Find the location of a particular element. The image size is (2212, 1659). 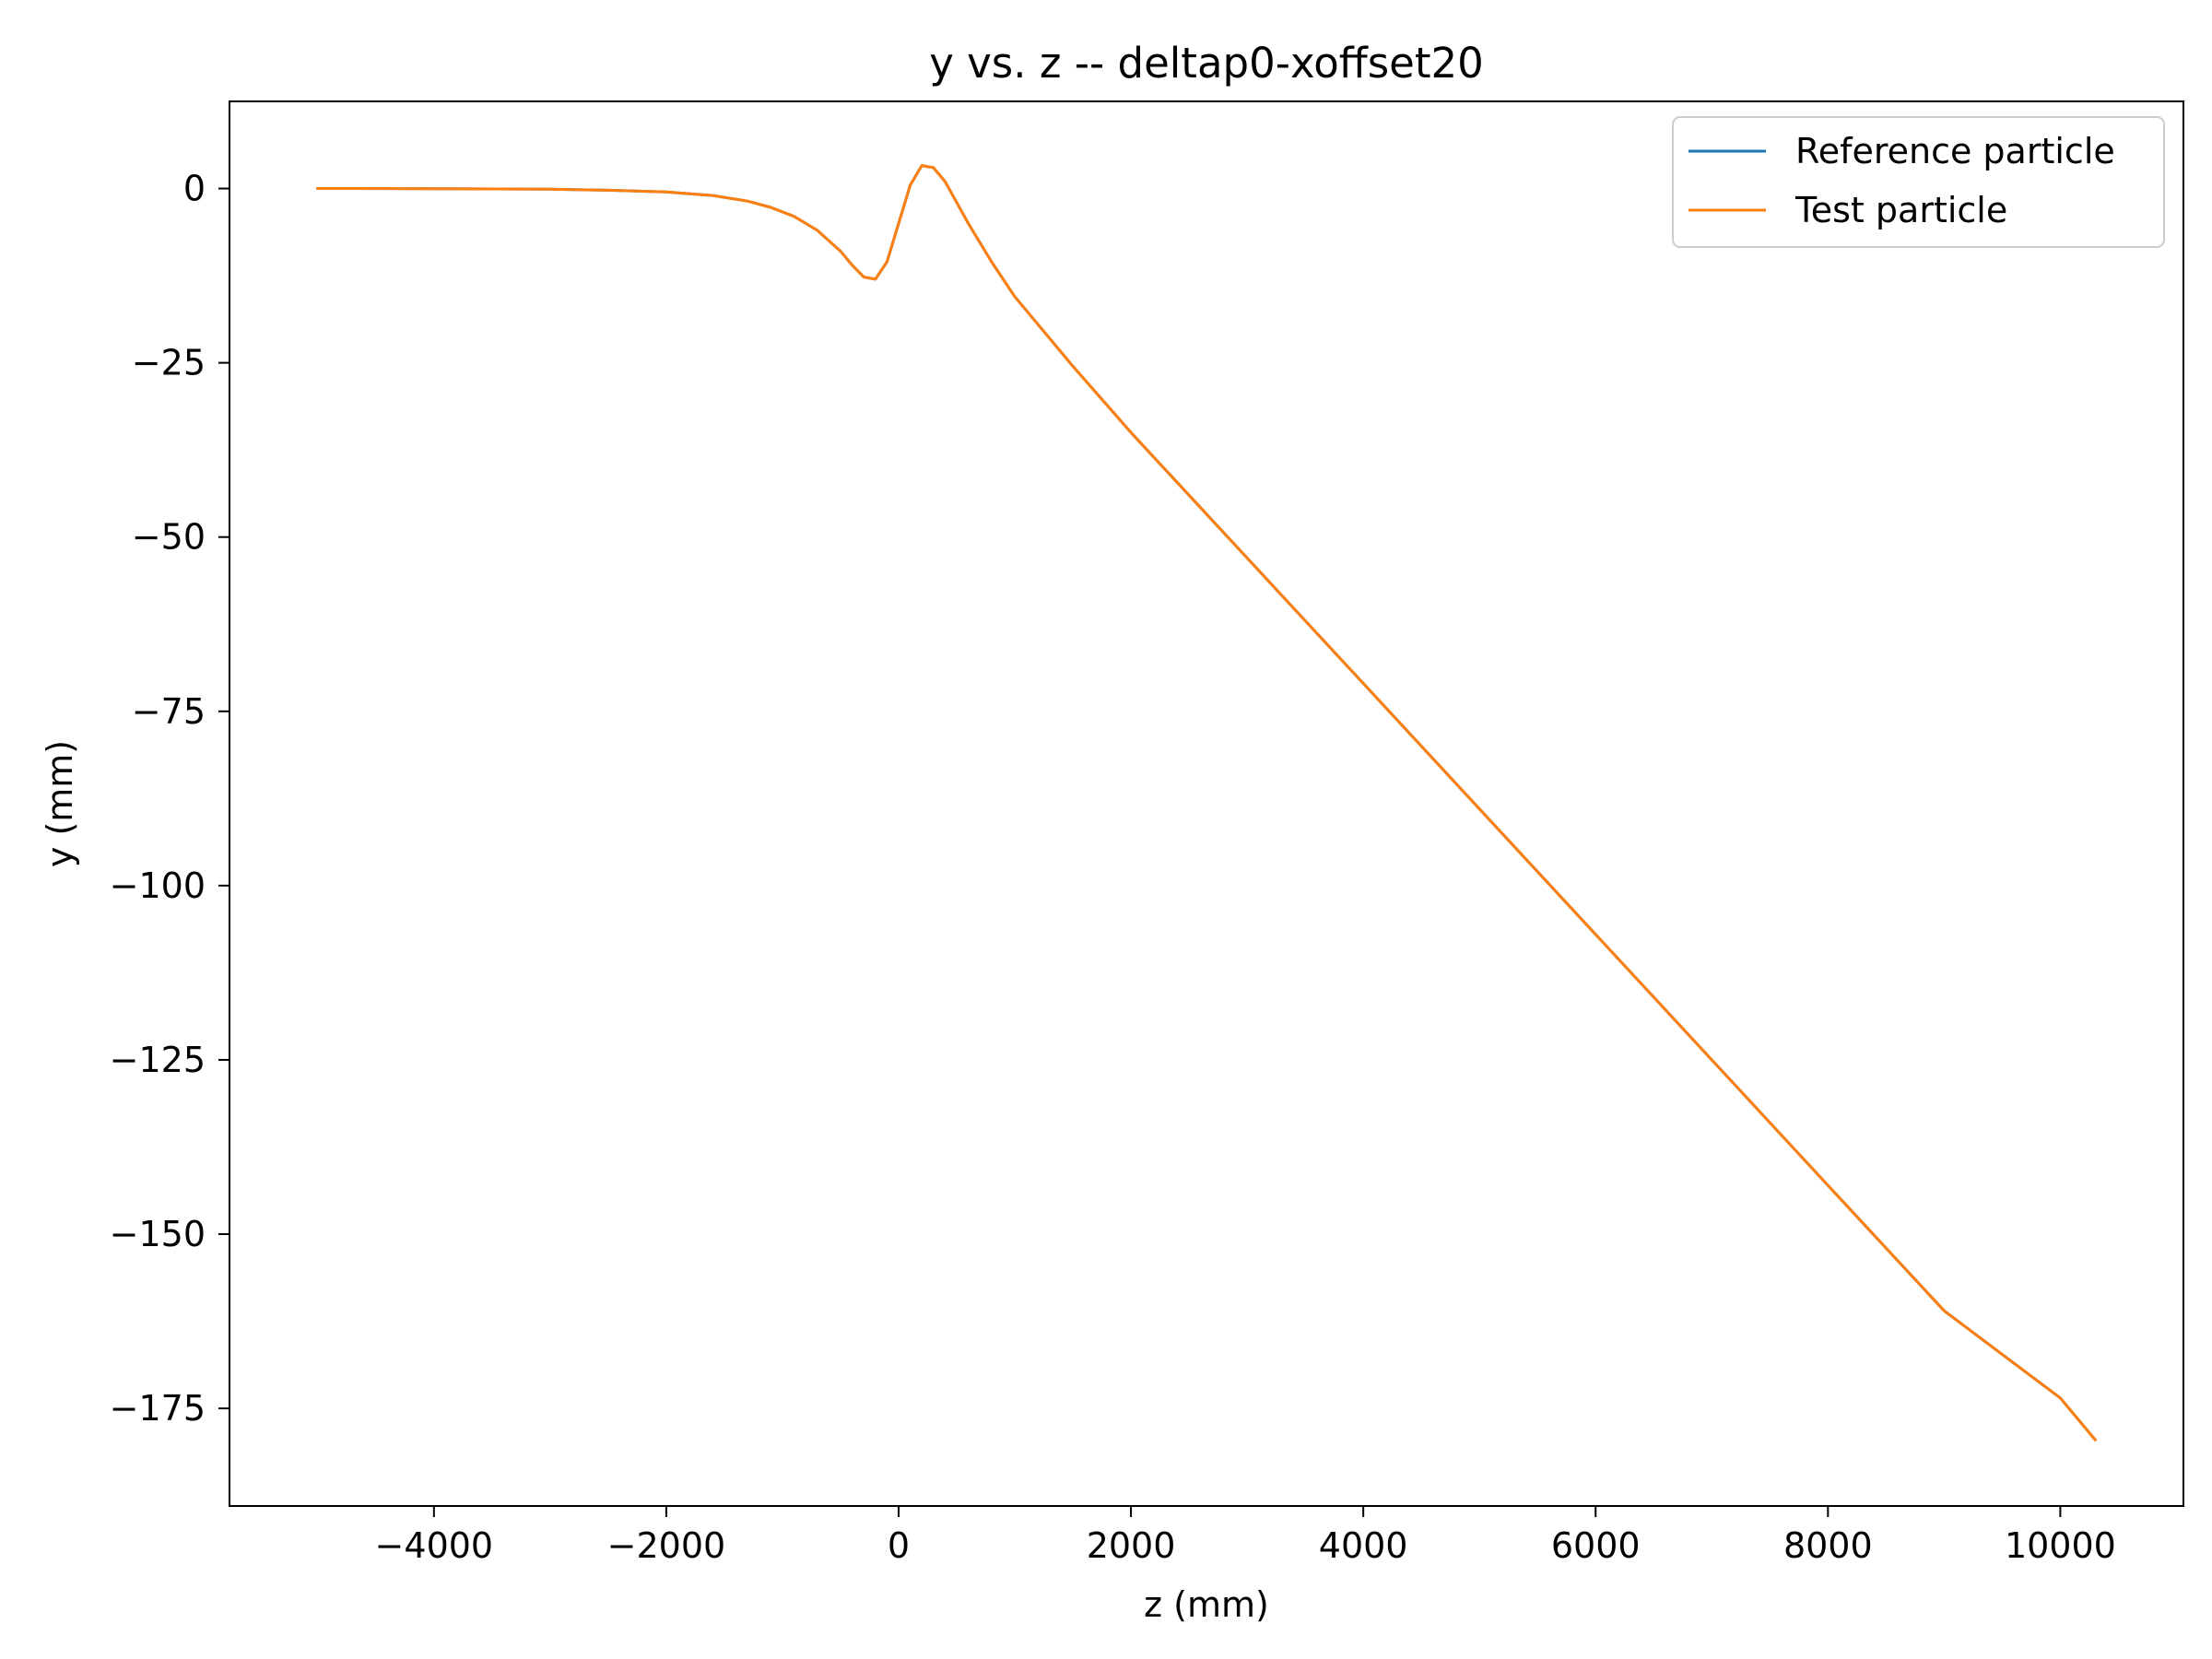

x-tick-label: 0 is located at coordinates (899, 1545).